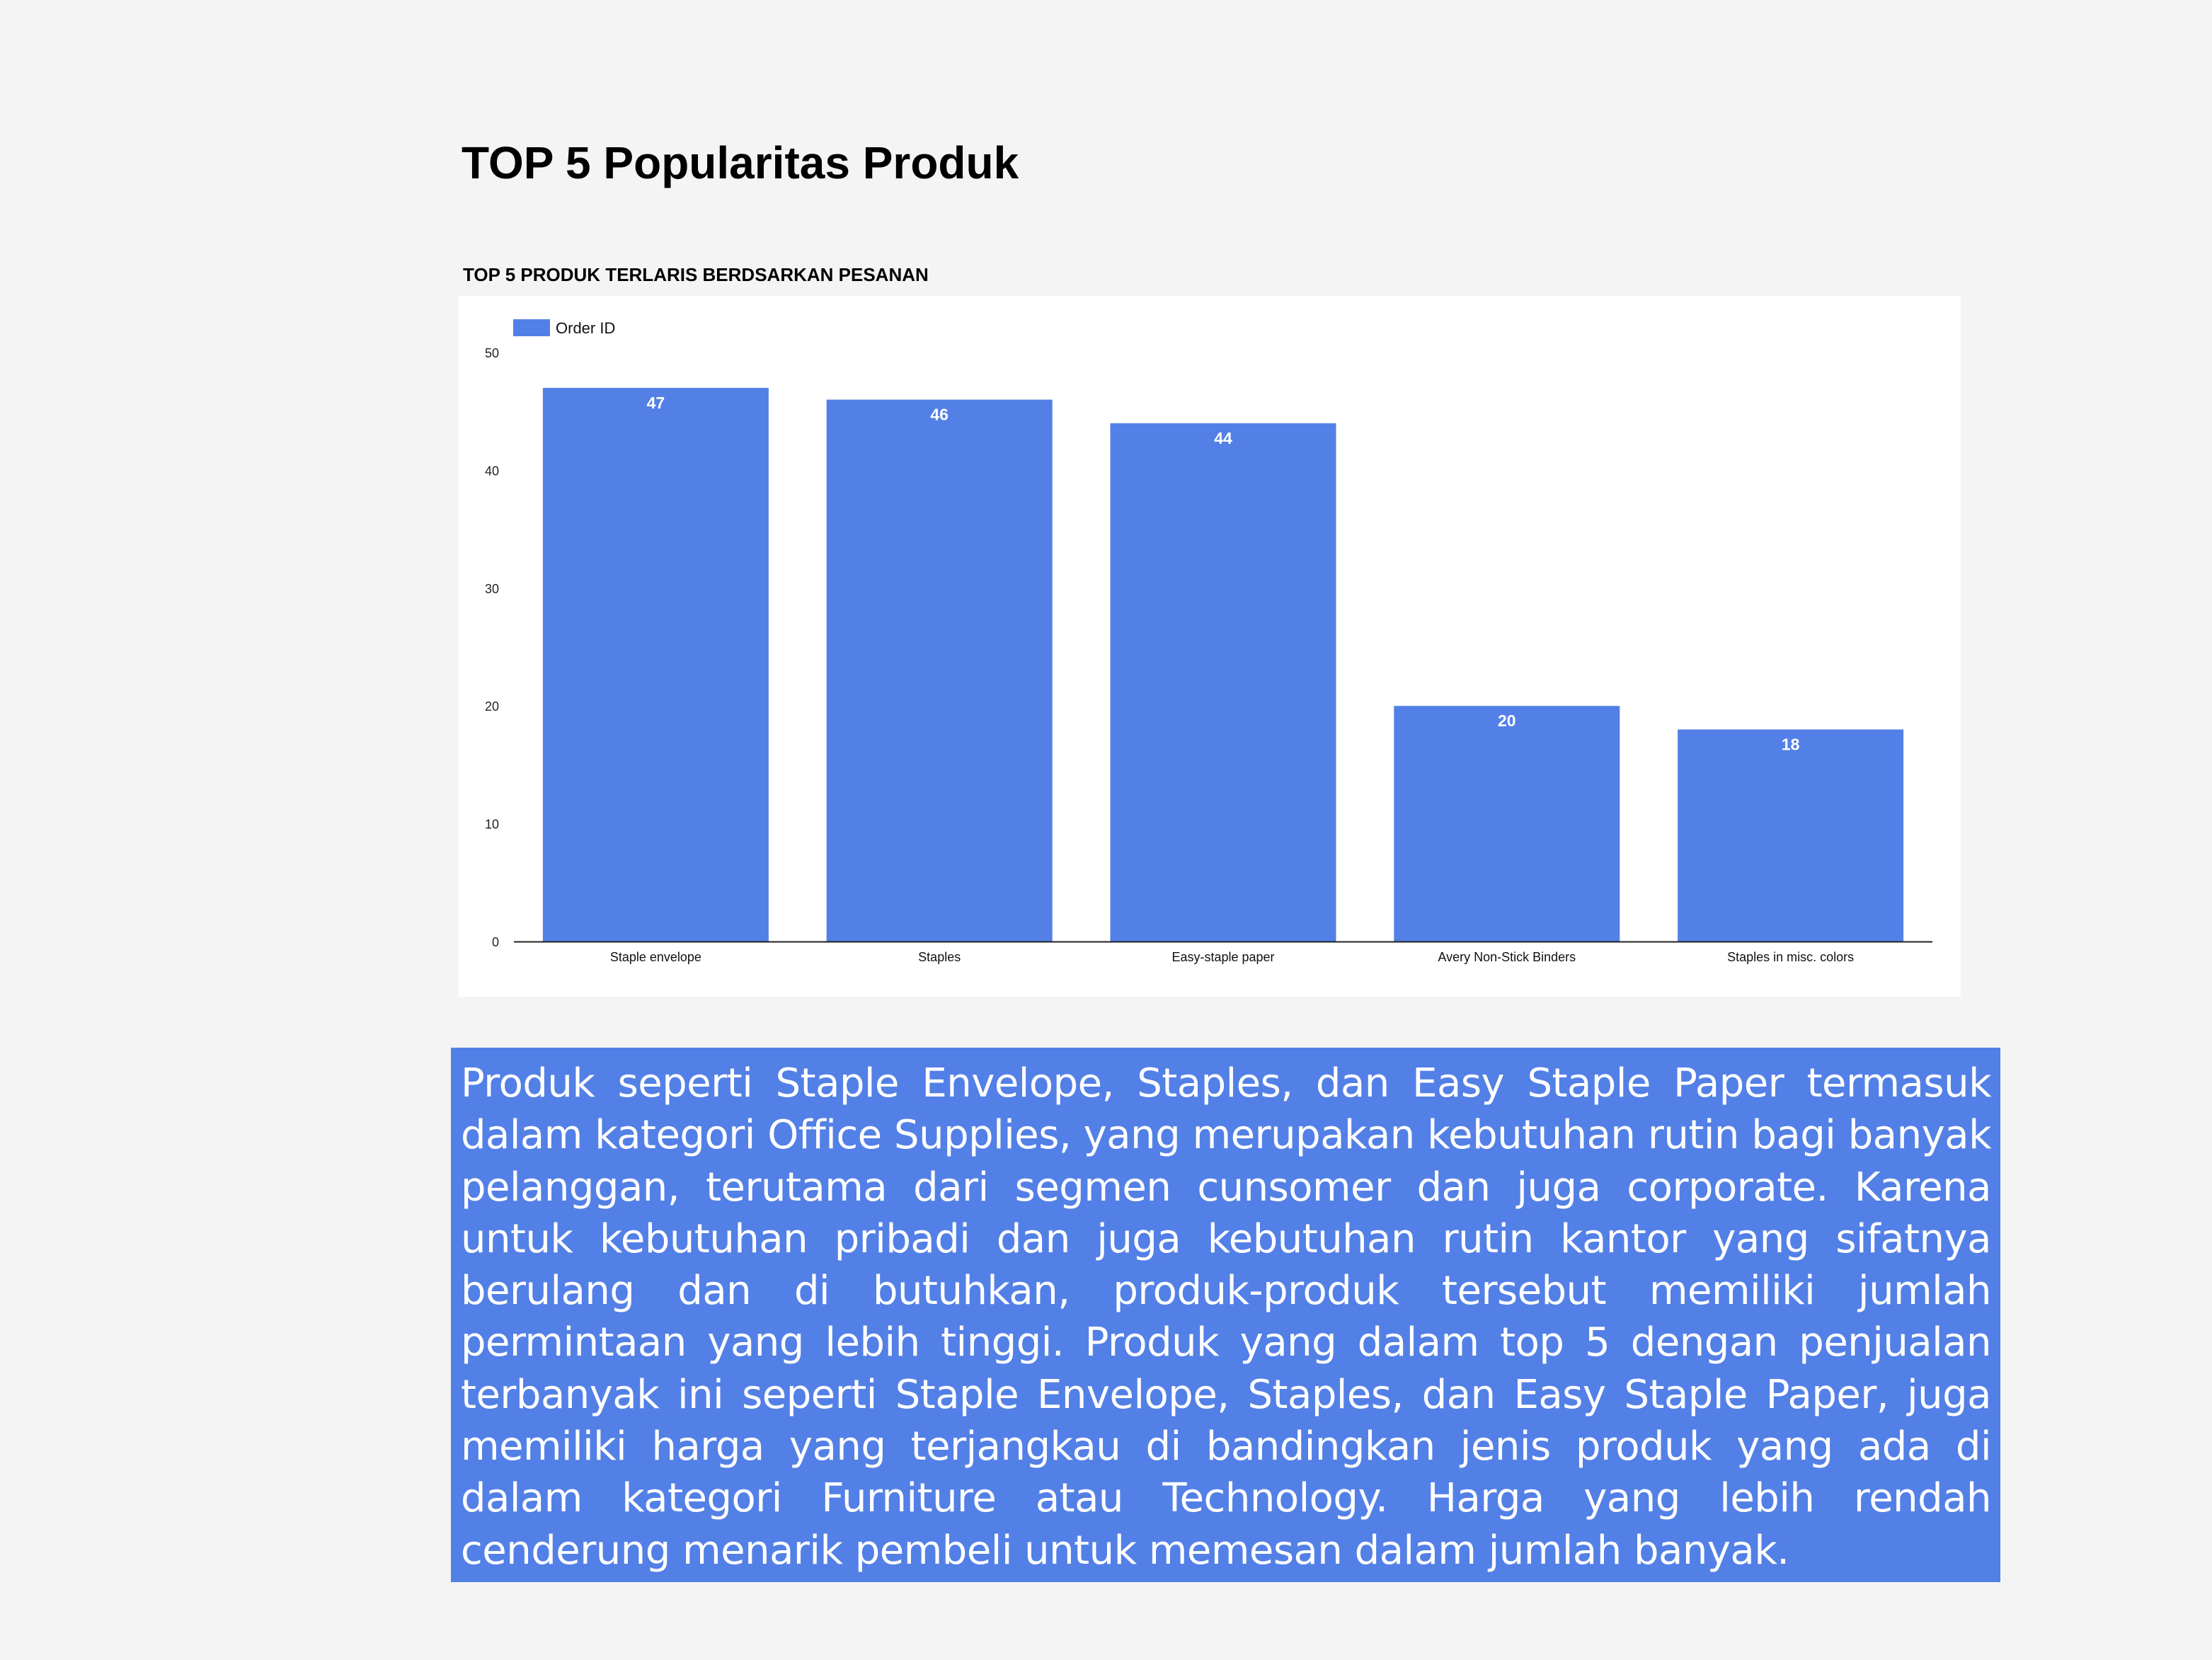 Image resolution: width=2212 pixels, height=1660 pixels. Describe the element at coordinates (492, 471) in the screenshot. I see `y-tick-label: 40` at that location.